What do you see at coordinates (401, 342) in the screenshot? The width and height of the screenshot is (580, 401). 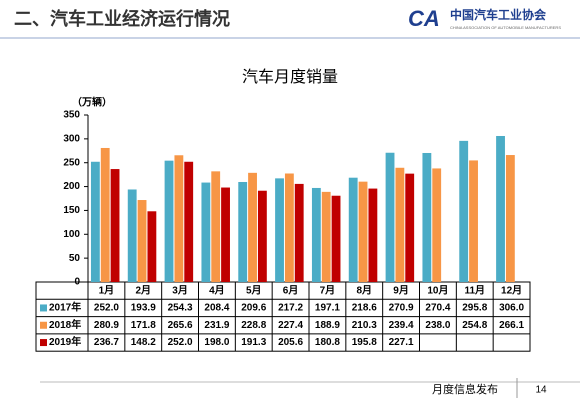 I see `table-value: 227.1` at bounding box center [401, 342].